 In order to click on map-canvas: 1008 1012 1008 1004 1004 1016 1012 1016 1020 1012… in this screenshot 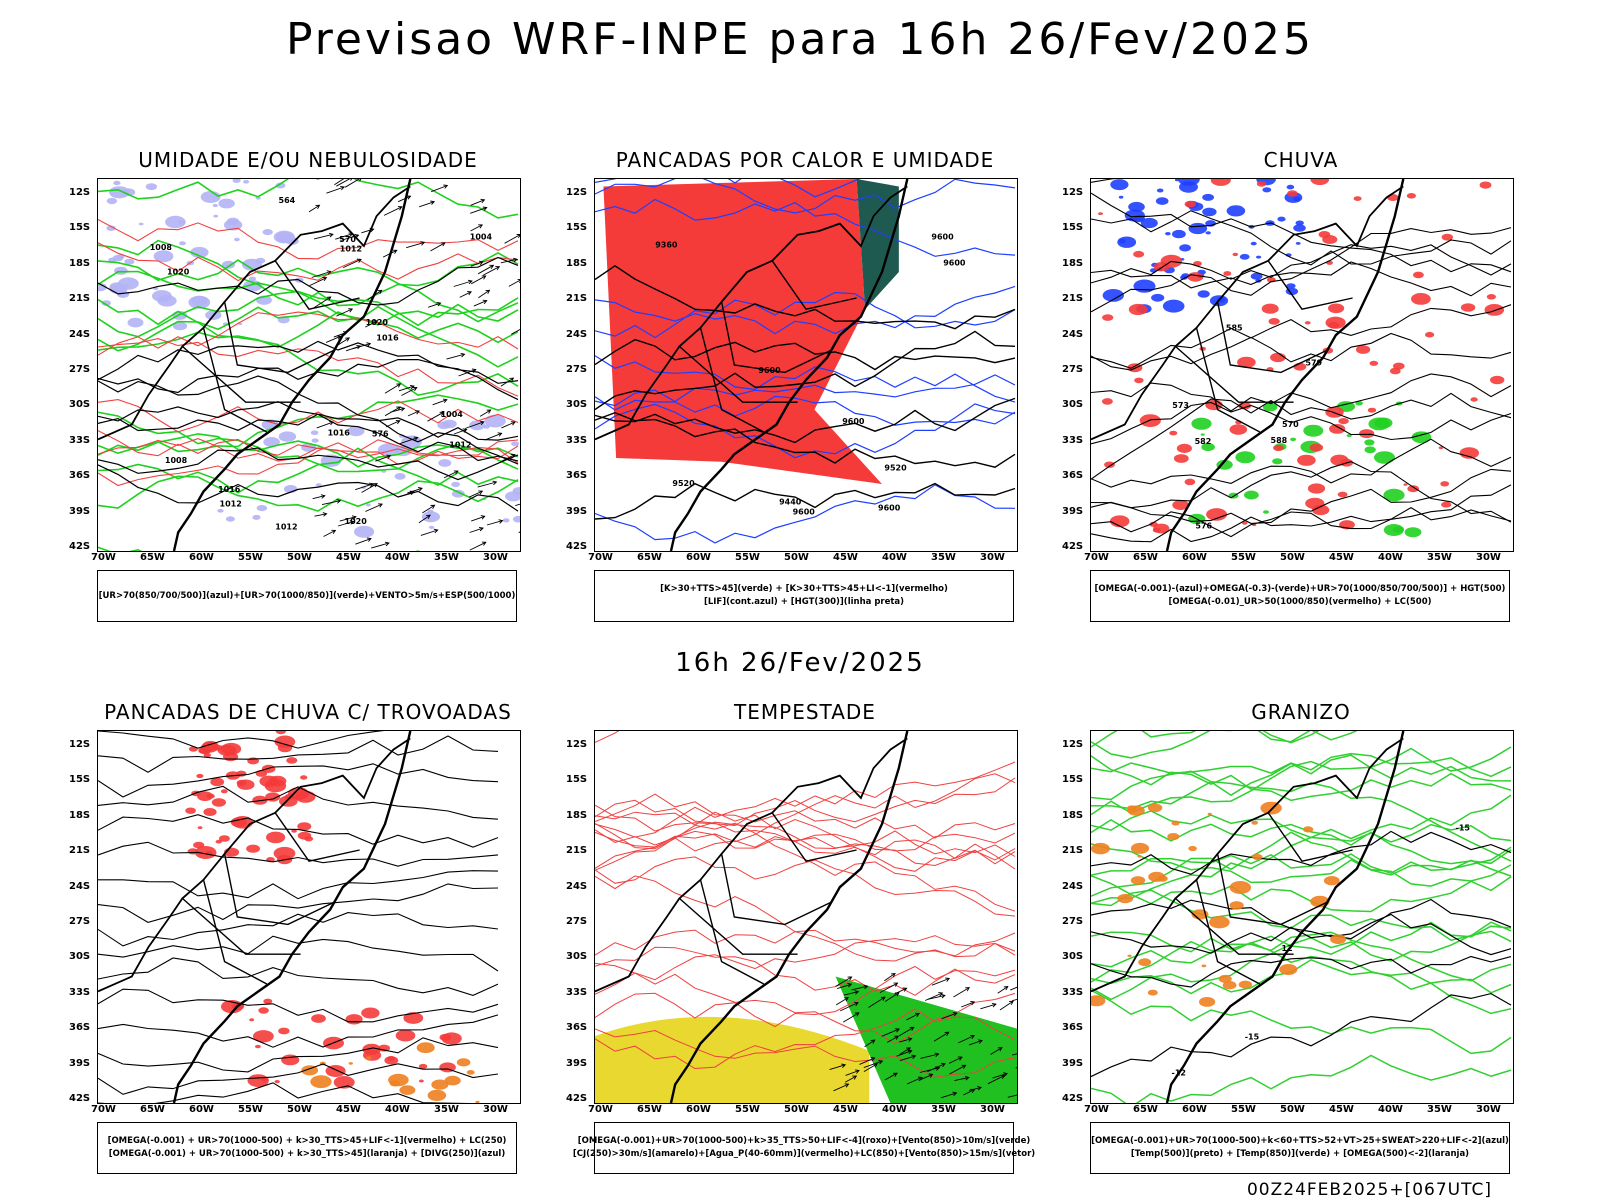, I will do `click(309, 365)`.